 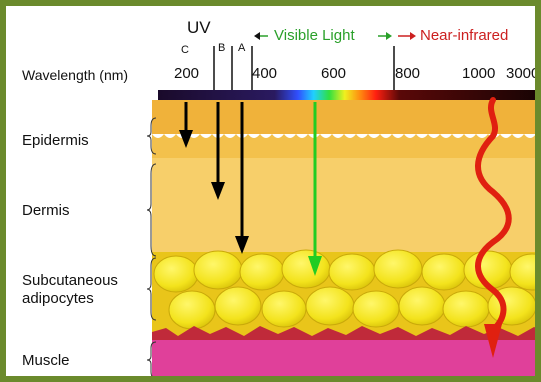 What do you see at coordinates (304, 68) in the screenshot?
I see `uv-band-lines` at bounding box center [304, 68].